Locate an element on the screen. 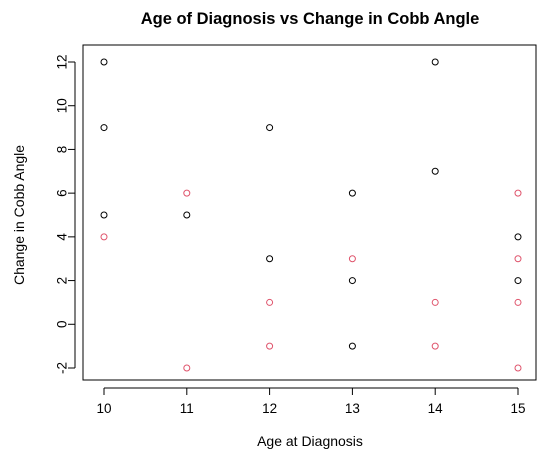 This screenshot has width=550, height=455. y-tick-label: 12 is located at coordinates (62, 61).